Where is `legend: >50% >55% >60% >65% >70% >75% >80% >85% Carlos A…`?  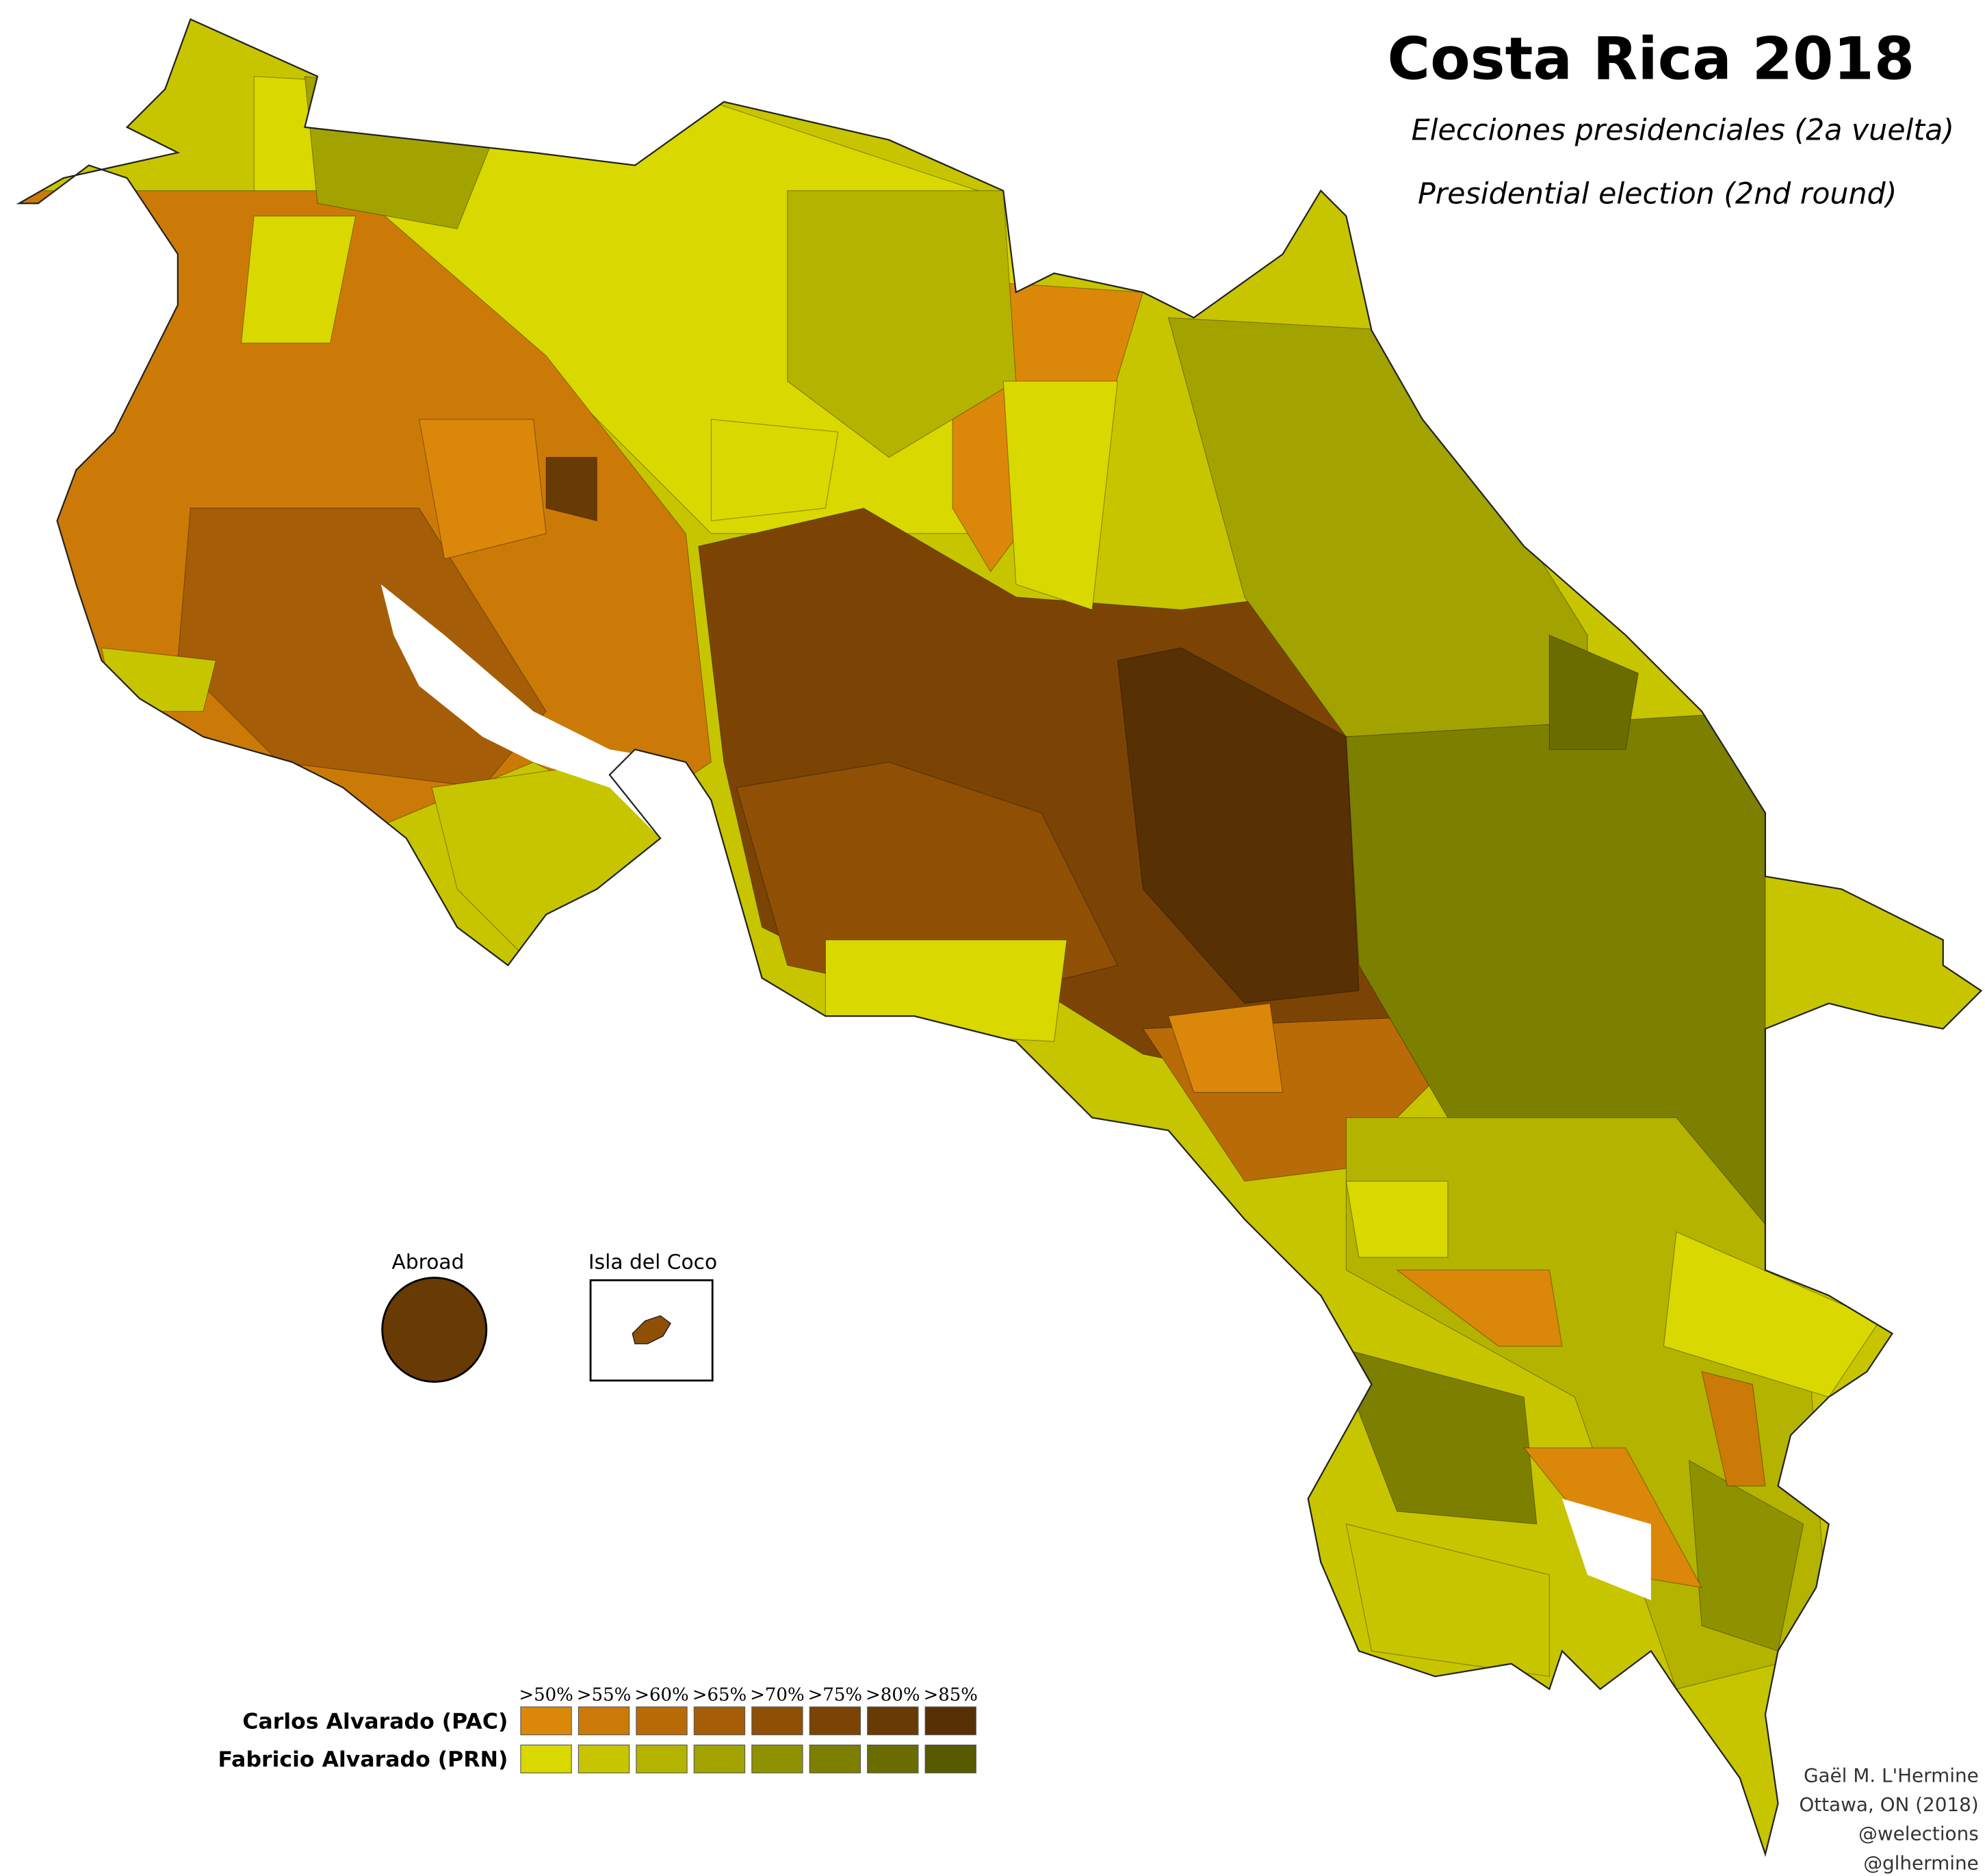
legend: >50% >55% >60% >65% >70% >75% >80% >85% Carlos A… is located at coordinates (598, 1729).